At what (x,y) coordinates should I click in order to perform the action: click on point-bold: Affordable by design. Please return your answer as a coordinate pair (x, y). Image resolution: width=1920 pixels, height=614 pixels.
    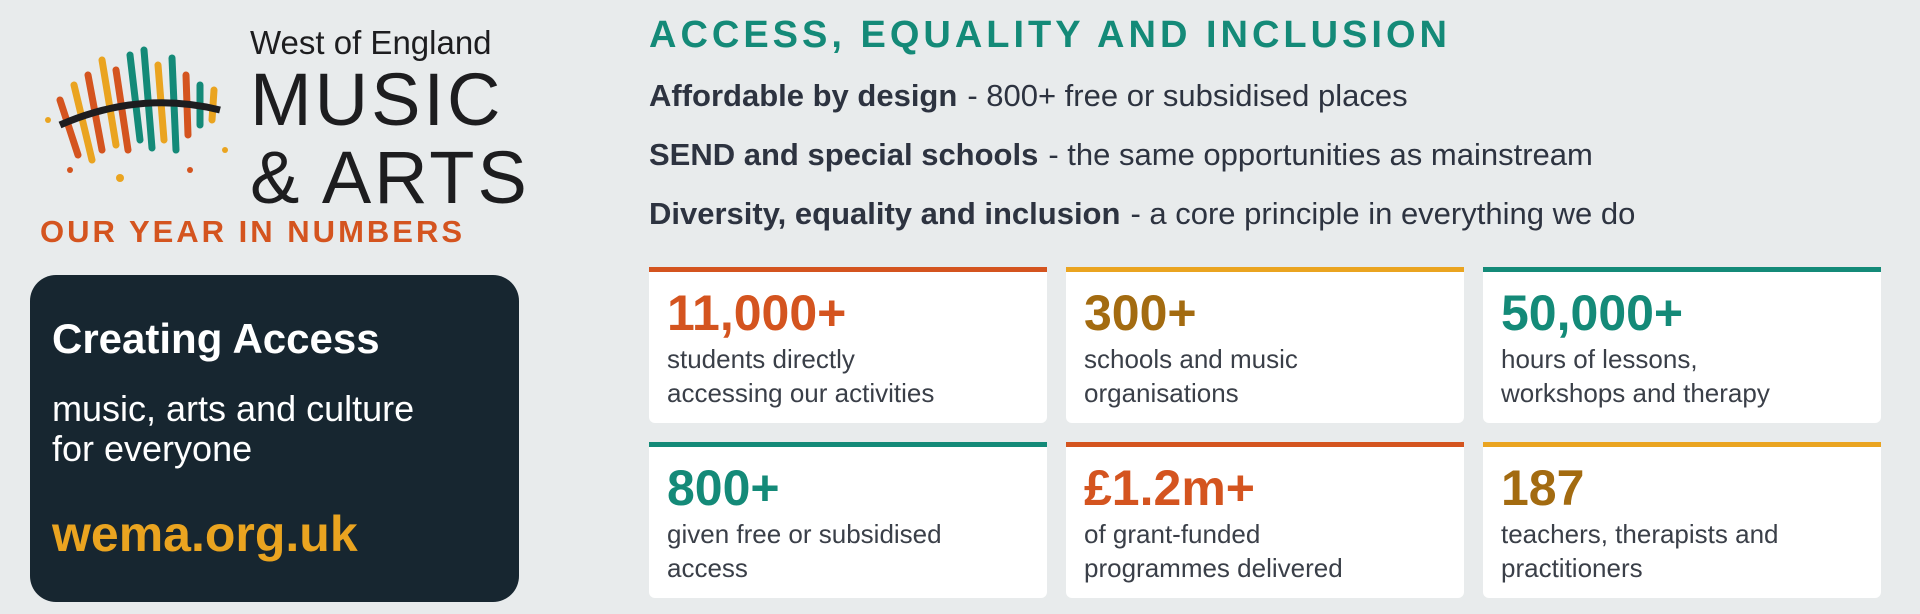
    Looking at the image, I should click on (803, 95).